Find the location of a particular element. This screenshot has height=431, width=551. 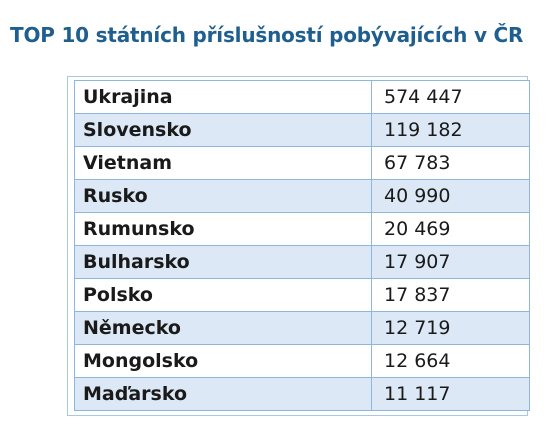

count-cell: 119 182 is located at coordinates (450, 130).